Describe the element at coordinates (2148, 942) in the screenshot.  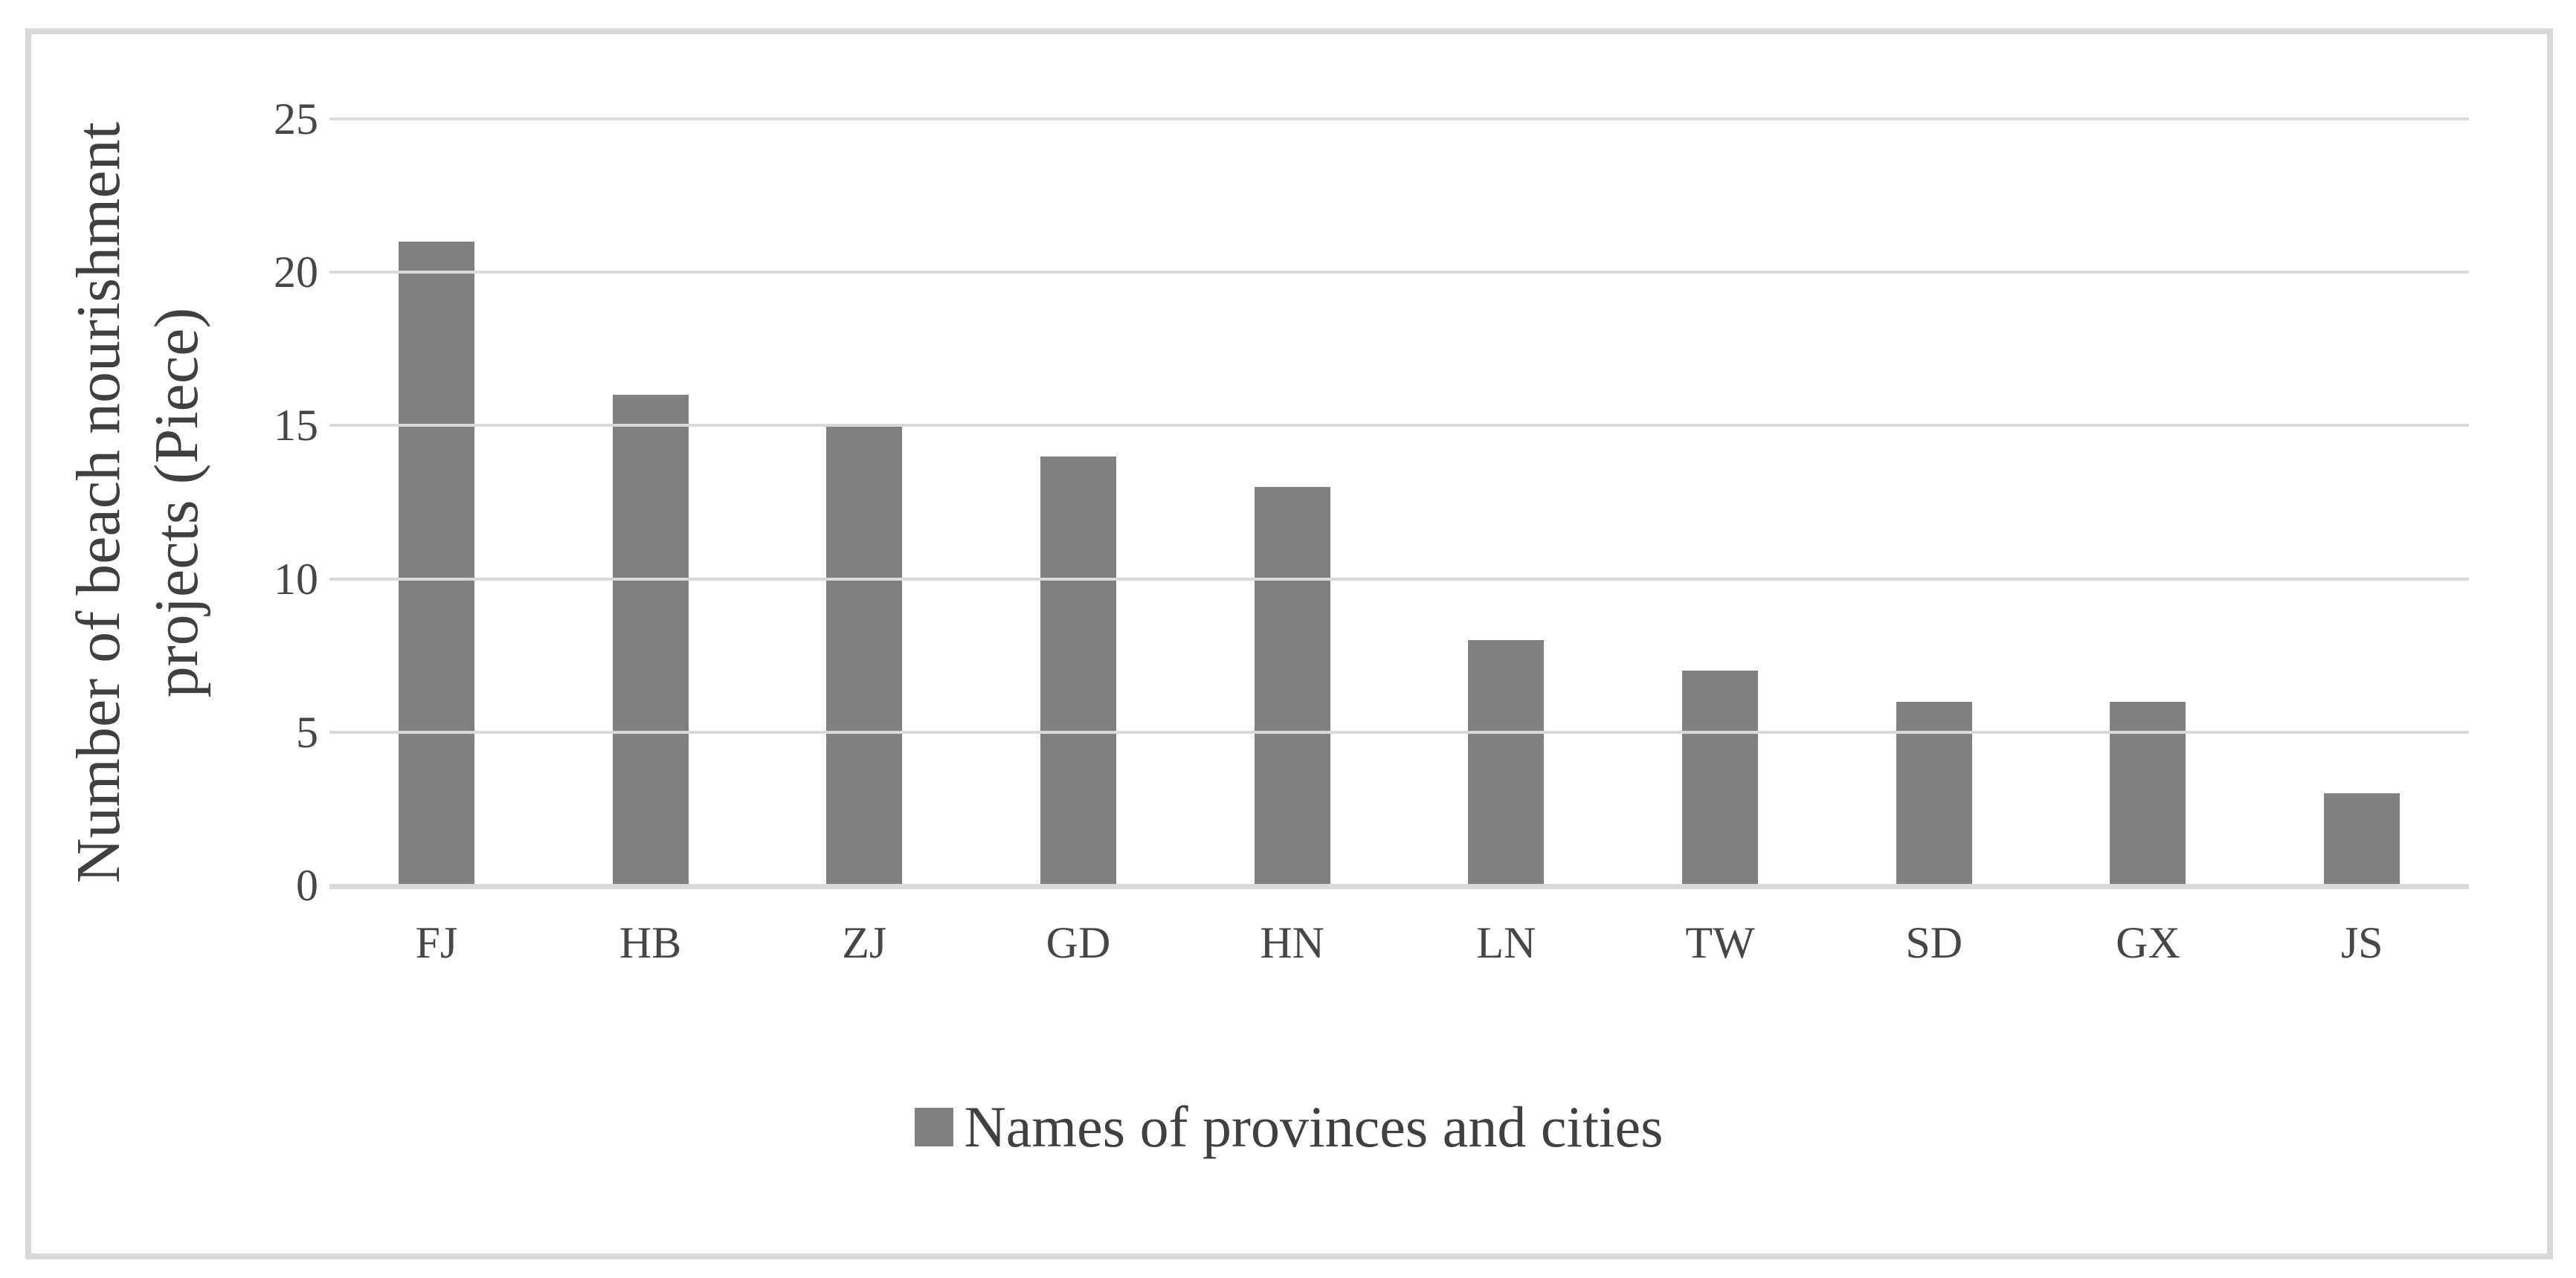
I see `x-category-label: GX` at that location.